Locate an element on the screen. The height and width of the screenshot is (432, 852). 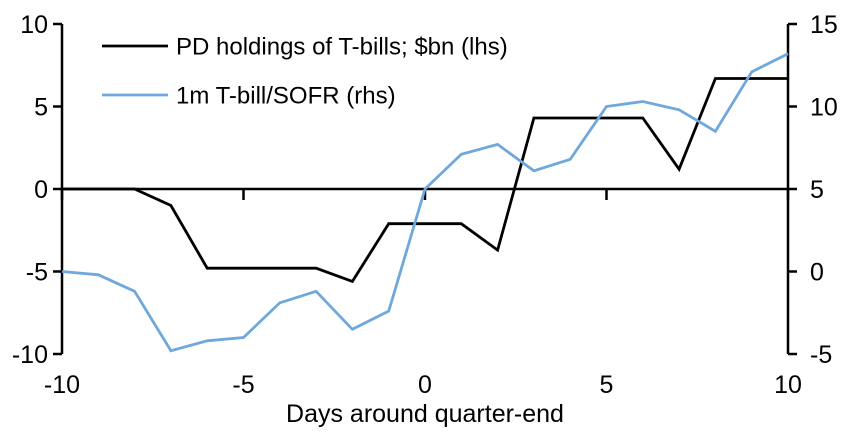
y-axis-left-tick-label: 0 is located at coordinates (41, 190).